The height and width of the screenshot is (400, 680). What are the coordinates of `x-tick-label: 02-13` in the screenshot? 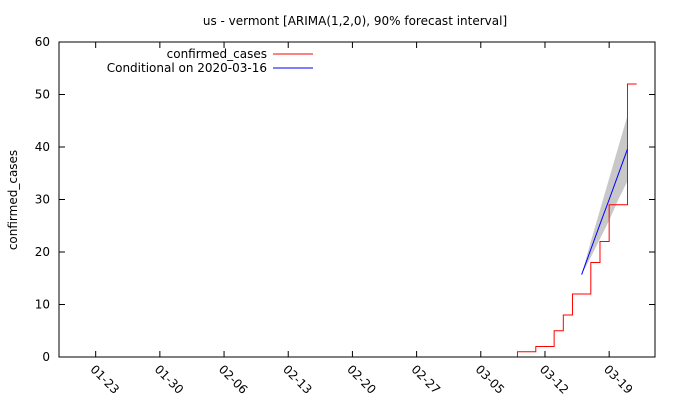 It's located at (297, 379).